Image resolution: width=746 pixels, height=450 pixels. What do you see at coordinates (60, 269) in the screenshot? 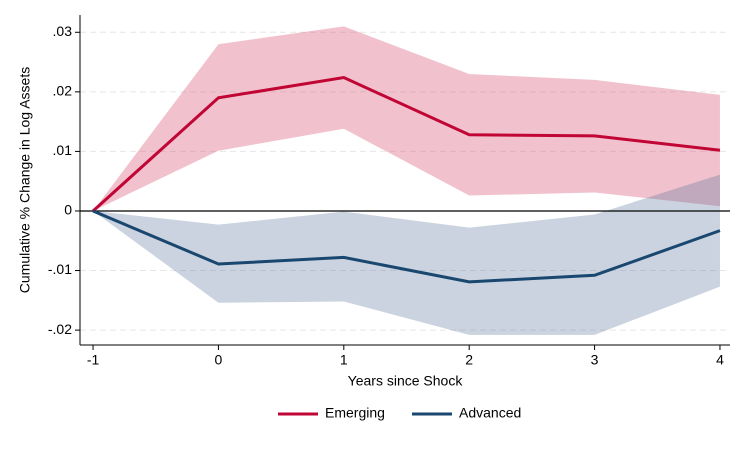
I see `y-tick-label: -.01` at bounding box center [60, 269].